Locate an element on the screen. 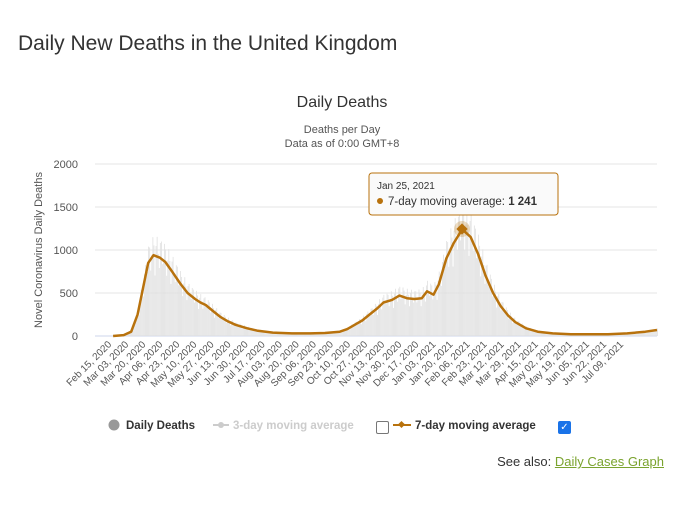  legend-item-7-day-average: 7-day moving average is located at coordinates (464, 426).